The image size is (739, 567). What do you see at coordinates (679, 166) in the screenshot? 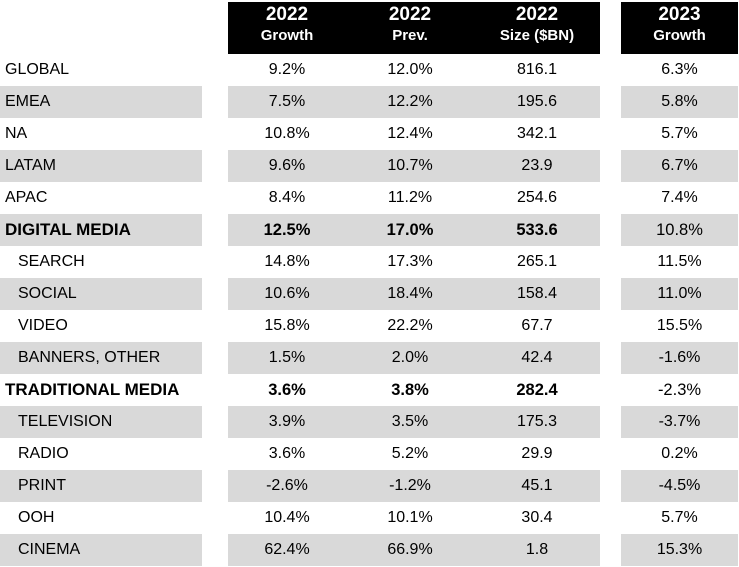
I see `cell-2023-growth: 6.7%` at bounding box center [679, 166].